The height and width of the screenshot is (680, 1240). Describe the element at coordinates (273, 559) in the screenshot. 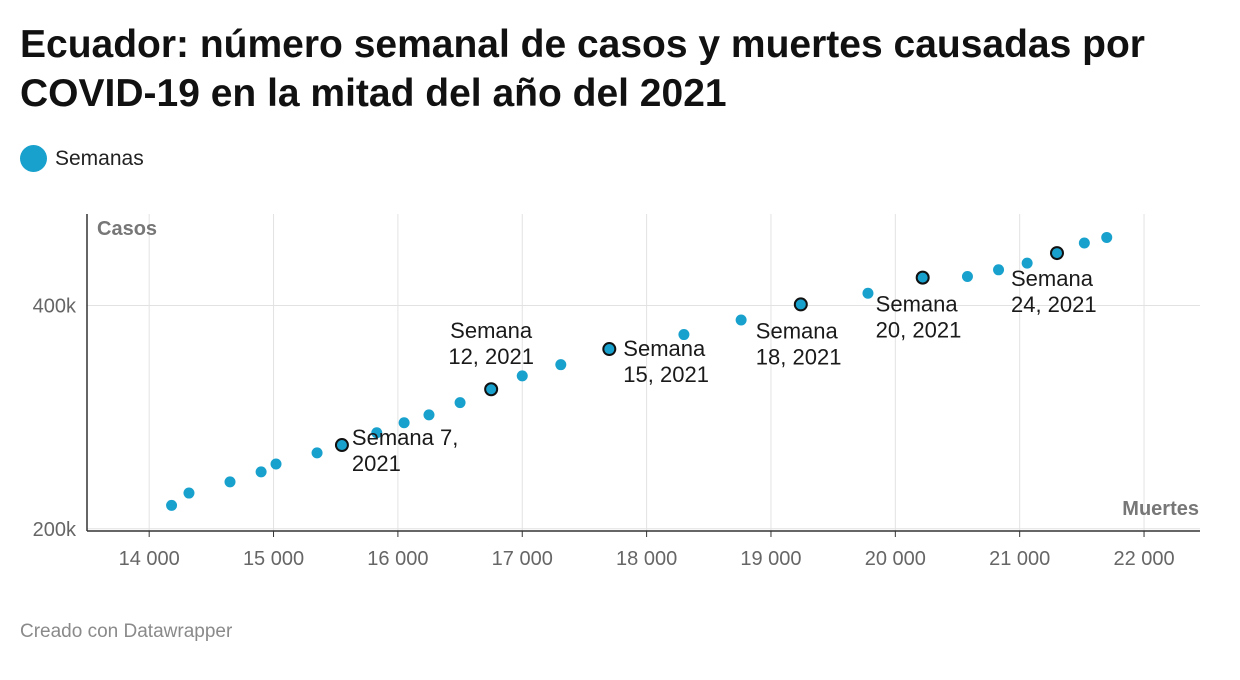

I see `x-tick-label: 15 000` at that location.